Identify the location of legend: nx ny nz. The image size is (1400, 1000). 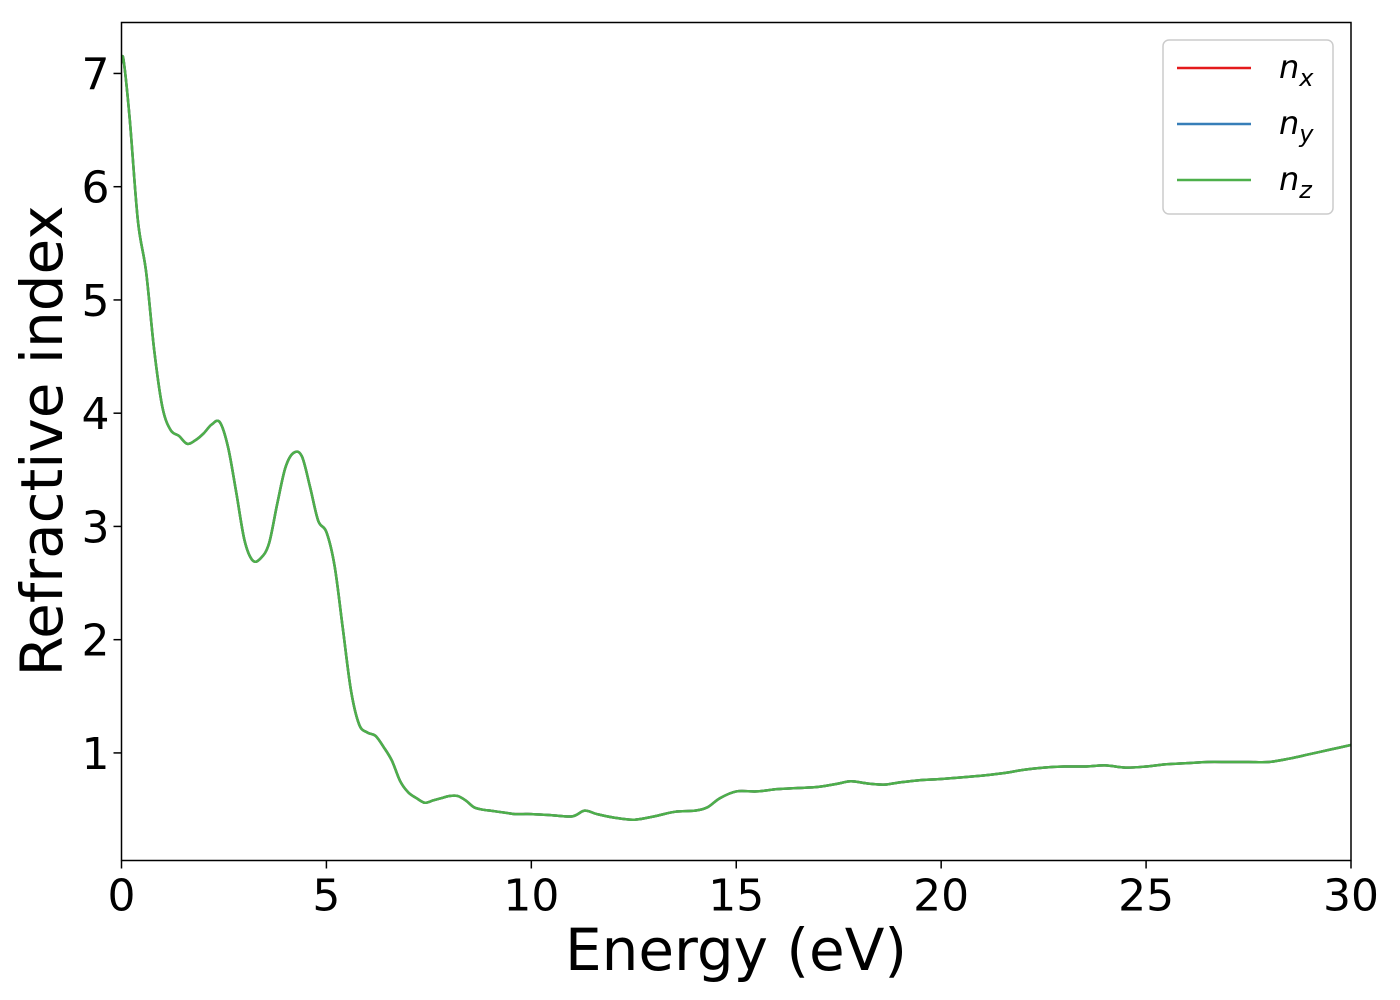
(1248, 127).